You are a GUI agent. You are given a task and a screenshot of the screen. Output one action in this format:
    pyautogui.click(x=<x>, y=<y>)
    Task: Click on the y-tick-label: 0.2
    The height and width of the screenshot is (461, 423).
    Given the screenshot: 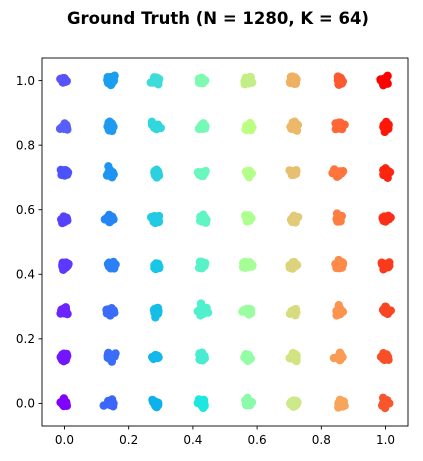 What is the action you would take?
    pyautogui.click(x=25, y=339)
    